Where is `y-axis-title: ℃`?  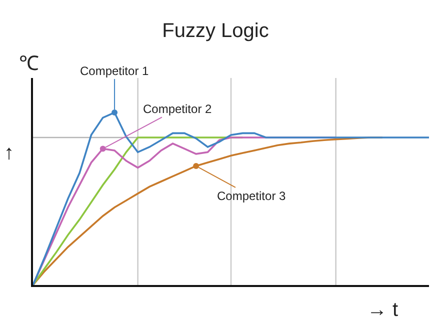 y-axis-title: ℃ is located at coordinates (29, 64).